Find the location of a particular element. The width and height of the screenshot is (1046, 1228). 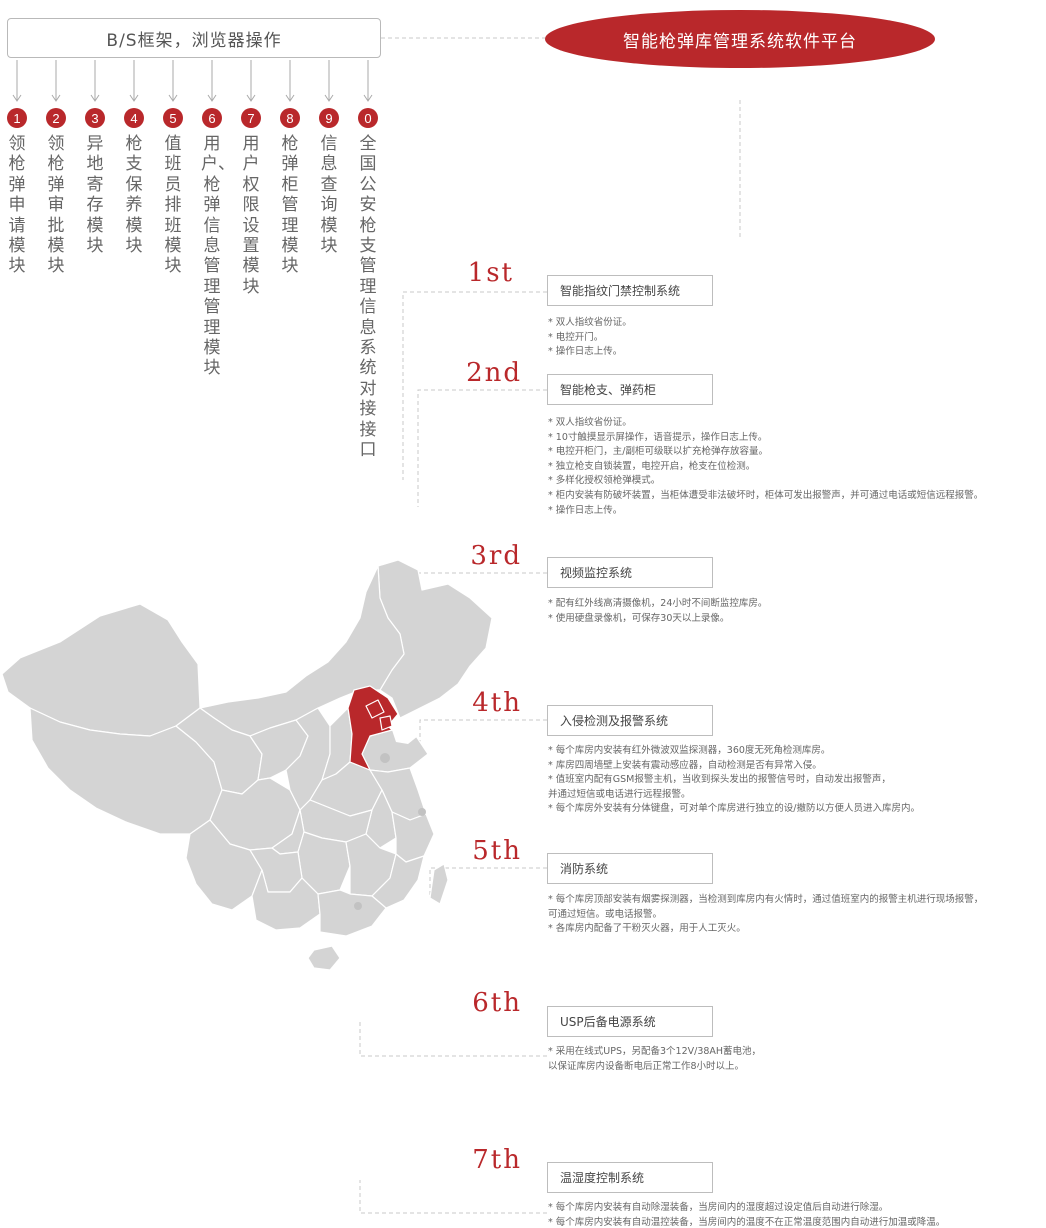

system-box-5: 消防系统 is located at coordinates (630, 868).